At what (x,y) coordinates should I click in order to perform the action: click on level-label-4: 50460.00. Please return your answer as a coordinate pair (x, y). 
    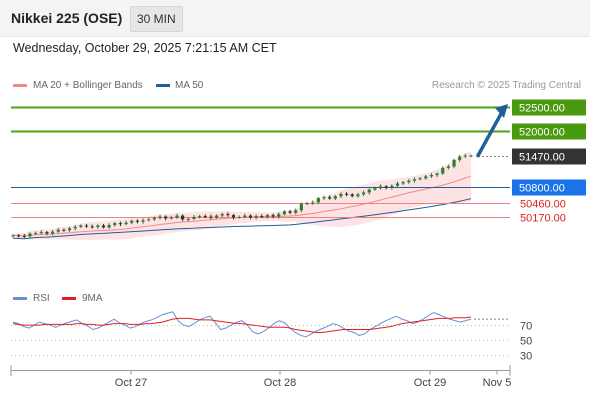
    Looking at the image, I should click on (543, 205).